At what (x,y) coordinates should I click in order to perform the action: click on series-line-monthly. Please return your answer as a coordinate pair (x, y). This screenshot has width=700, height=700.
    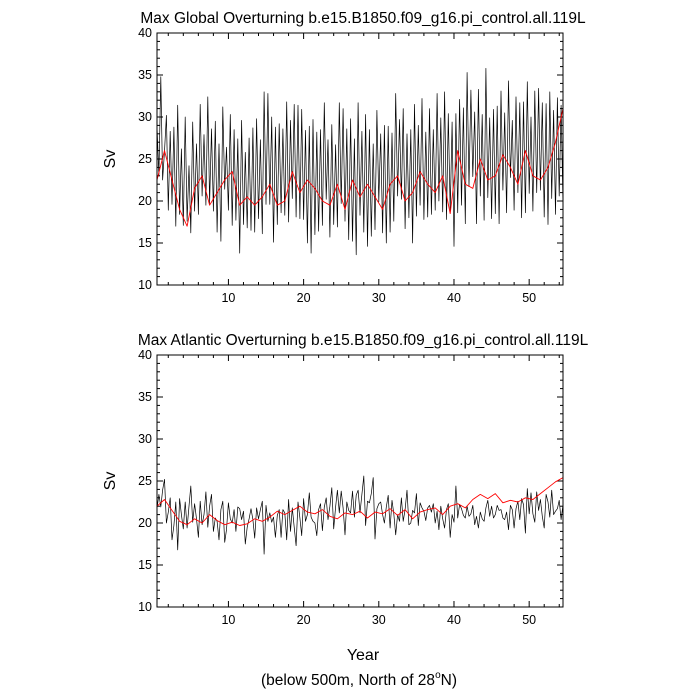
    Looking at the image, I should click on (360, 515).